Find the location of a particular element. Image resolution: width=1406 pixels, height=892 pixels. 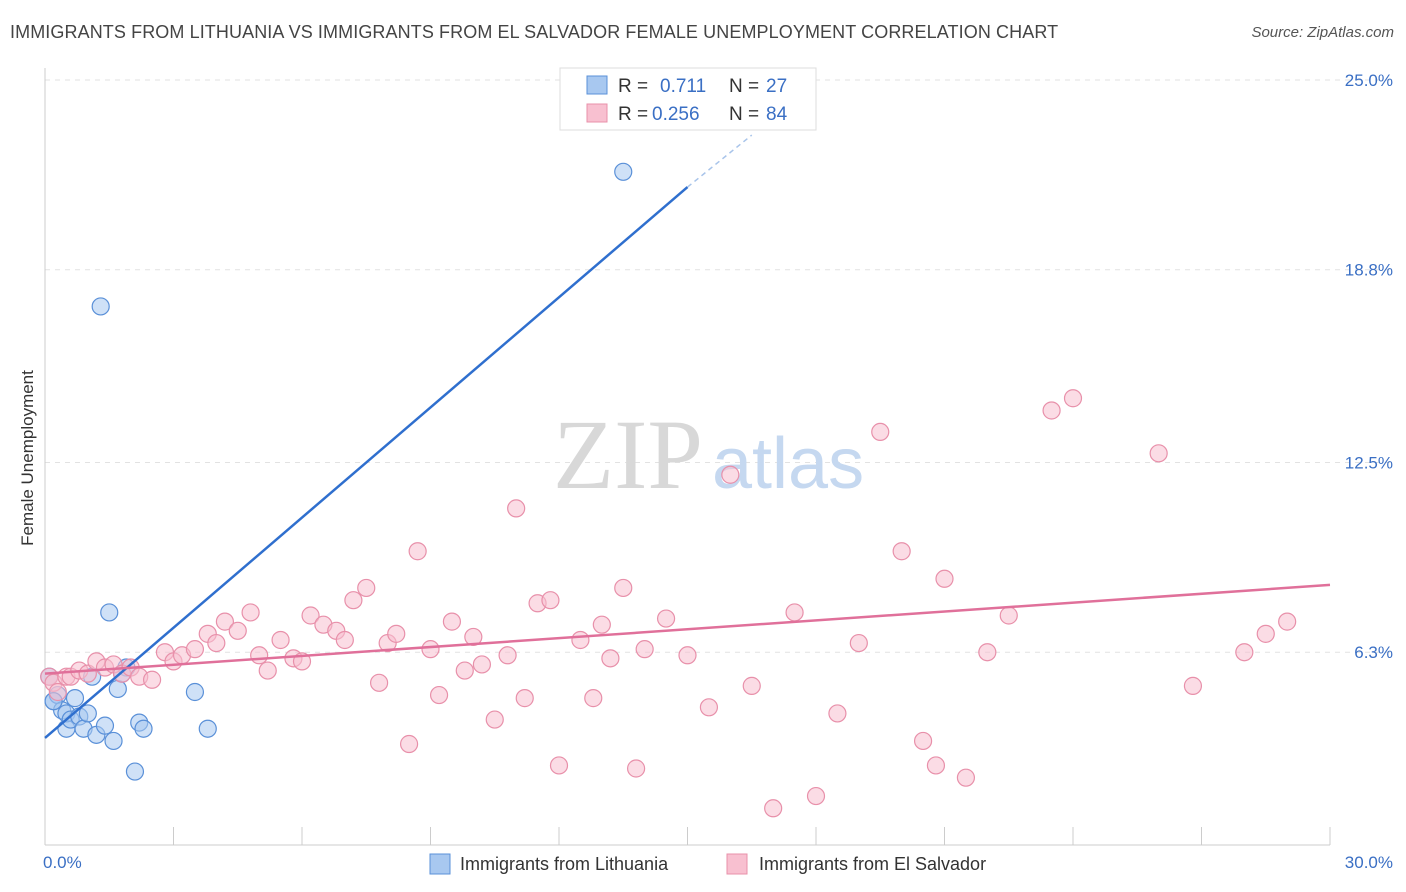

lithuania-trend-extension is located at coordinates (720, 161).